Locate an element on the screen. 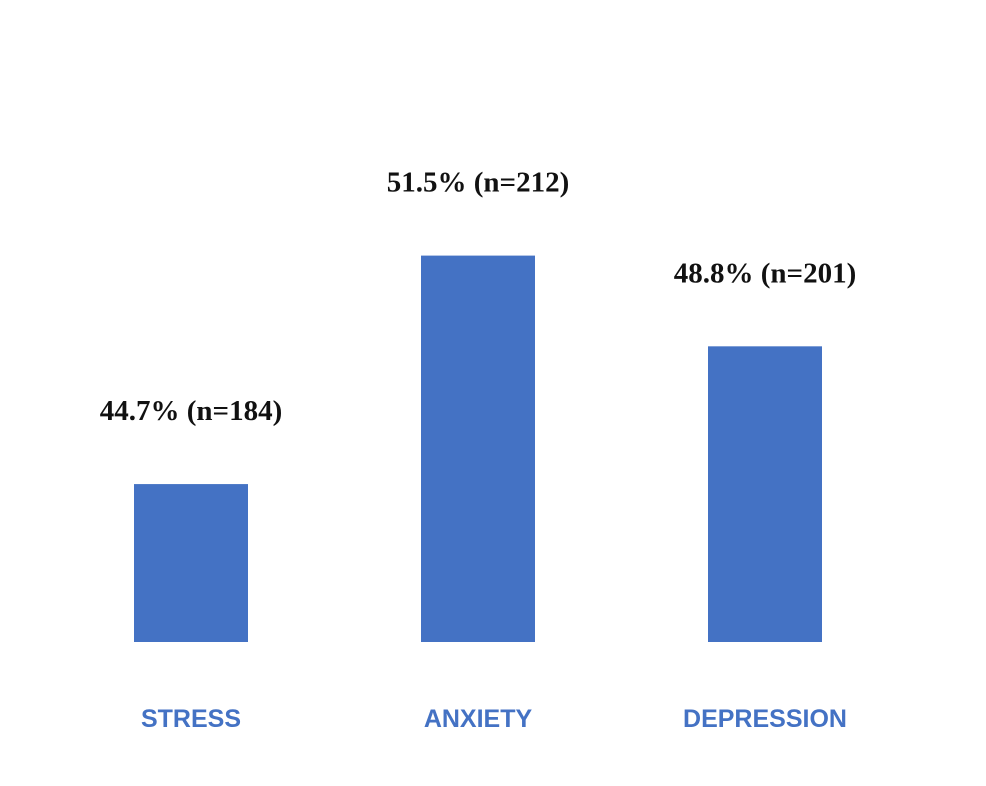 This screenshot has height=786, width=986. category-label-anxiety: ANXIETY is located at coordinates (478, 719).